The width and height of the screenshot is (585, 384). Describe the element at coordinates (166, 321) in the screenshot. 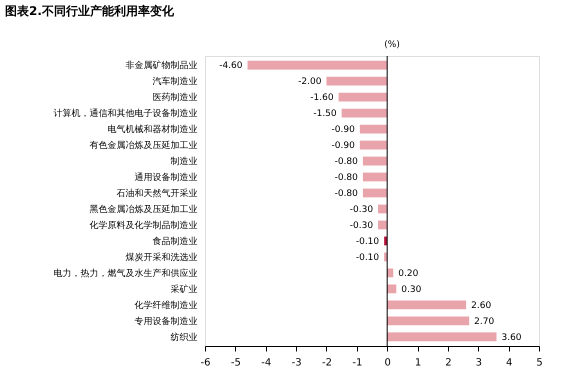

I see `y-tick-label: 专用设备制造业` at that location.